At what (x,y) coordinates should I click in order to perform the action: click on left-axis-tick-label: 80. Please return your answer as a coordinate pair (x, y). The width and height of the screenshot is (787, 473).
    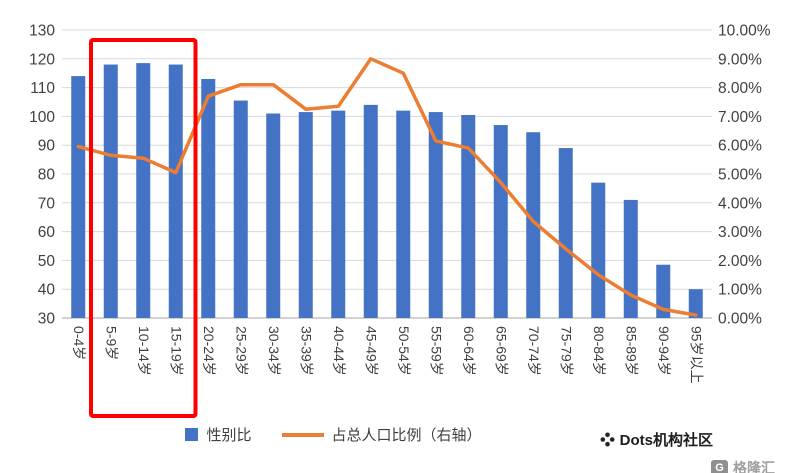
    Looking at the image, I should click on (47, 175).